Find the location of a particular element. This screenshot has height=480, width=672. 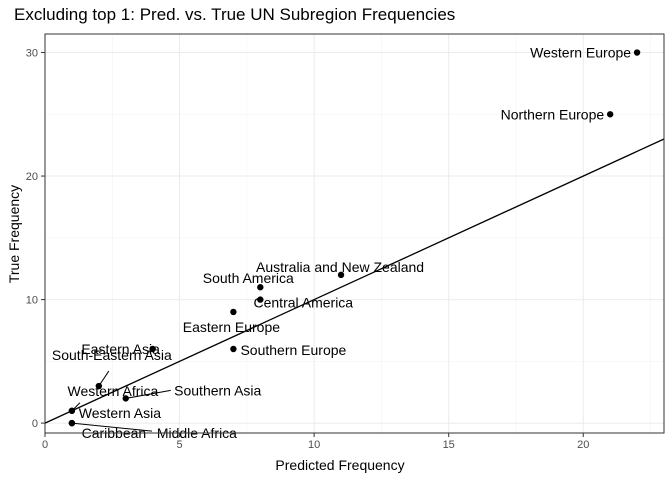

y-axis-title: True Frequency is located at coordinates (14, 234).